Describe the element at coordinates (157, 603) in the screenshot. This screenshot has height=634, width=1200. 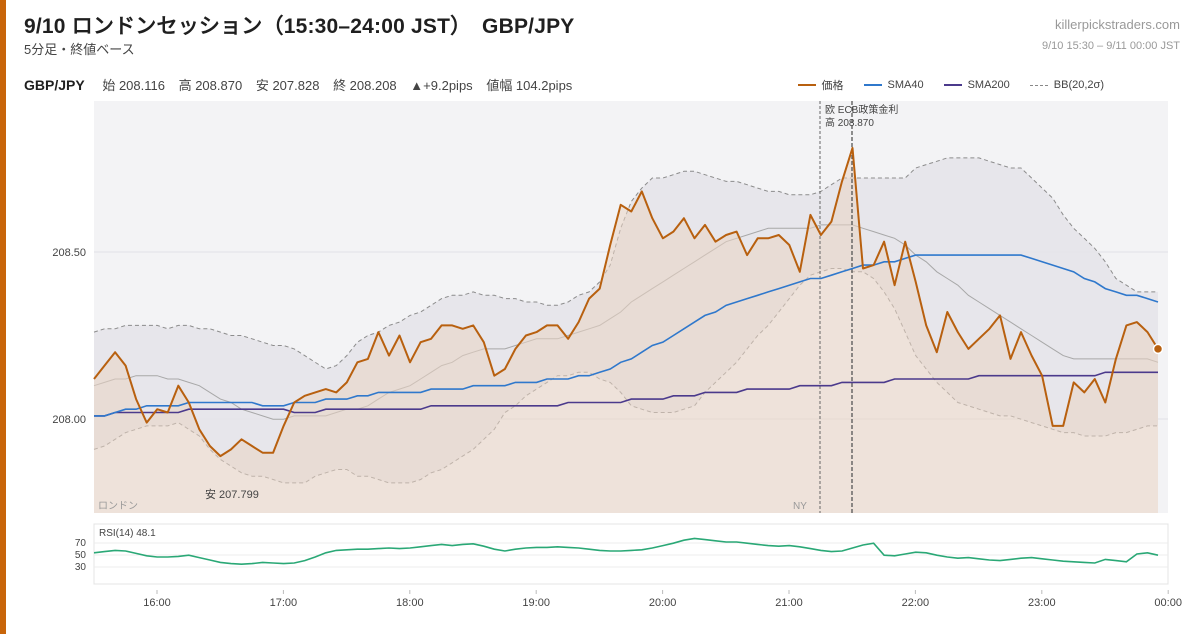
I see `x-tick-label: 16:00` at that location.